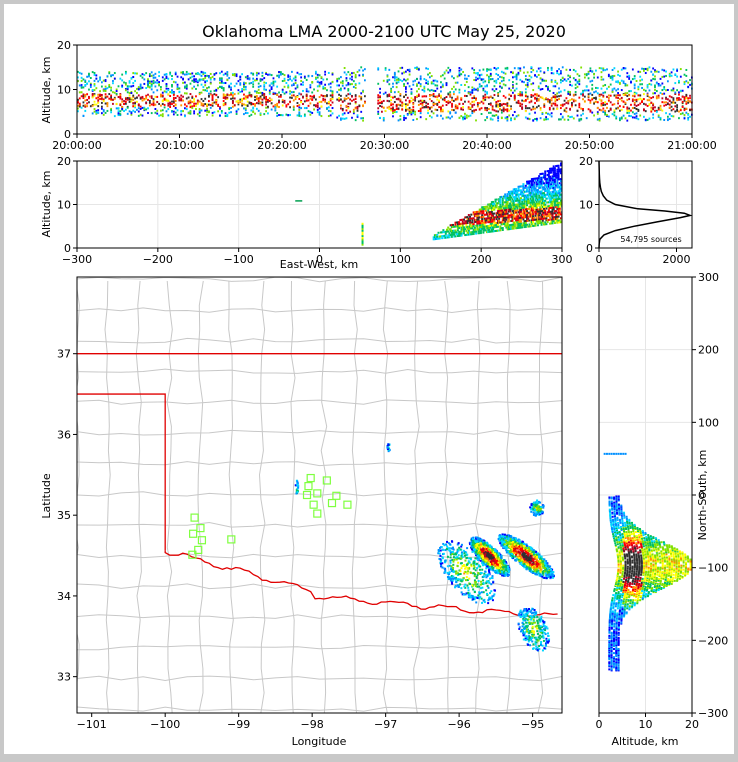 The width and height of the screenshot is (738, 762). What do you see at coordinates (76, 145) in the screenshot?
I see `xtick-label: 20:00:00` at bounding box center [76, 145].